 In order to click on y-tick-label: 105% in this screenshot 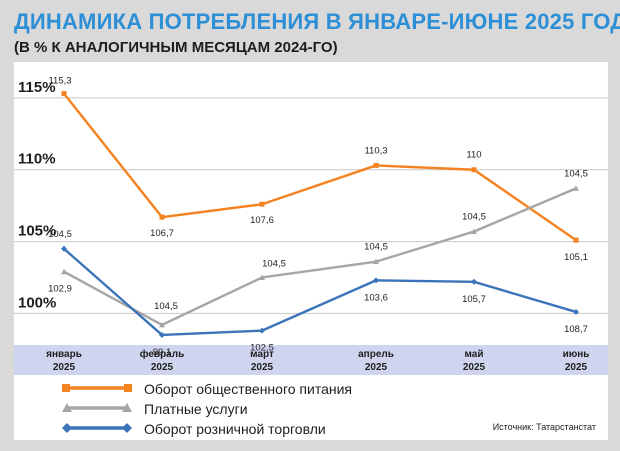, I will do `click(37, 231)`.